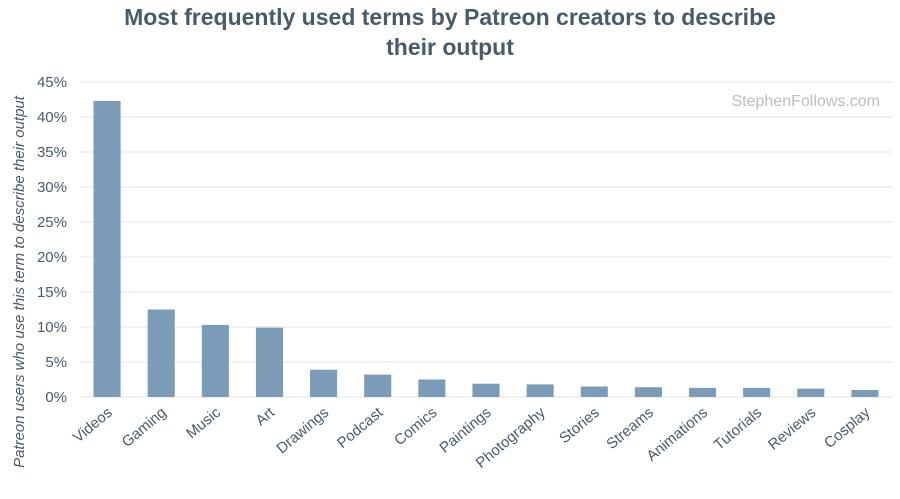 This screenshot has height=499, width=900. Describe the element at coordinates (52, 187) in the screenshot. I see `y-tick-label: 30%` at that location.